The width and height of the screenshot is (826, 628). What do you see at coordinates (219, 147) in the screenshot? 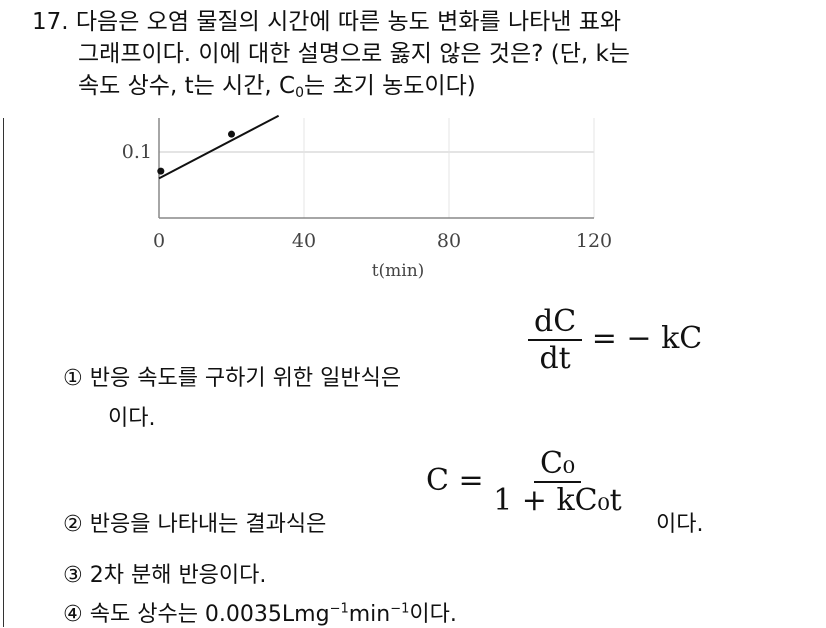
I see `fit-line` at bounding box center [219, 147].